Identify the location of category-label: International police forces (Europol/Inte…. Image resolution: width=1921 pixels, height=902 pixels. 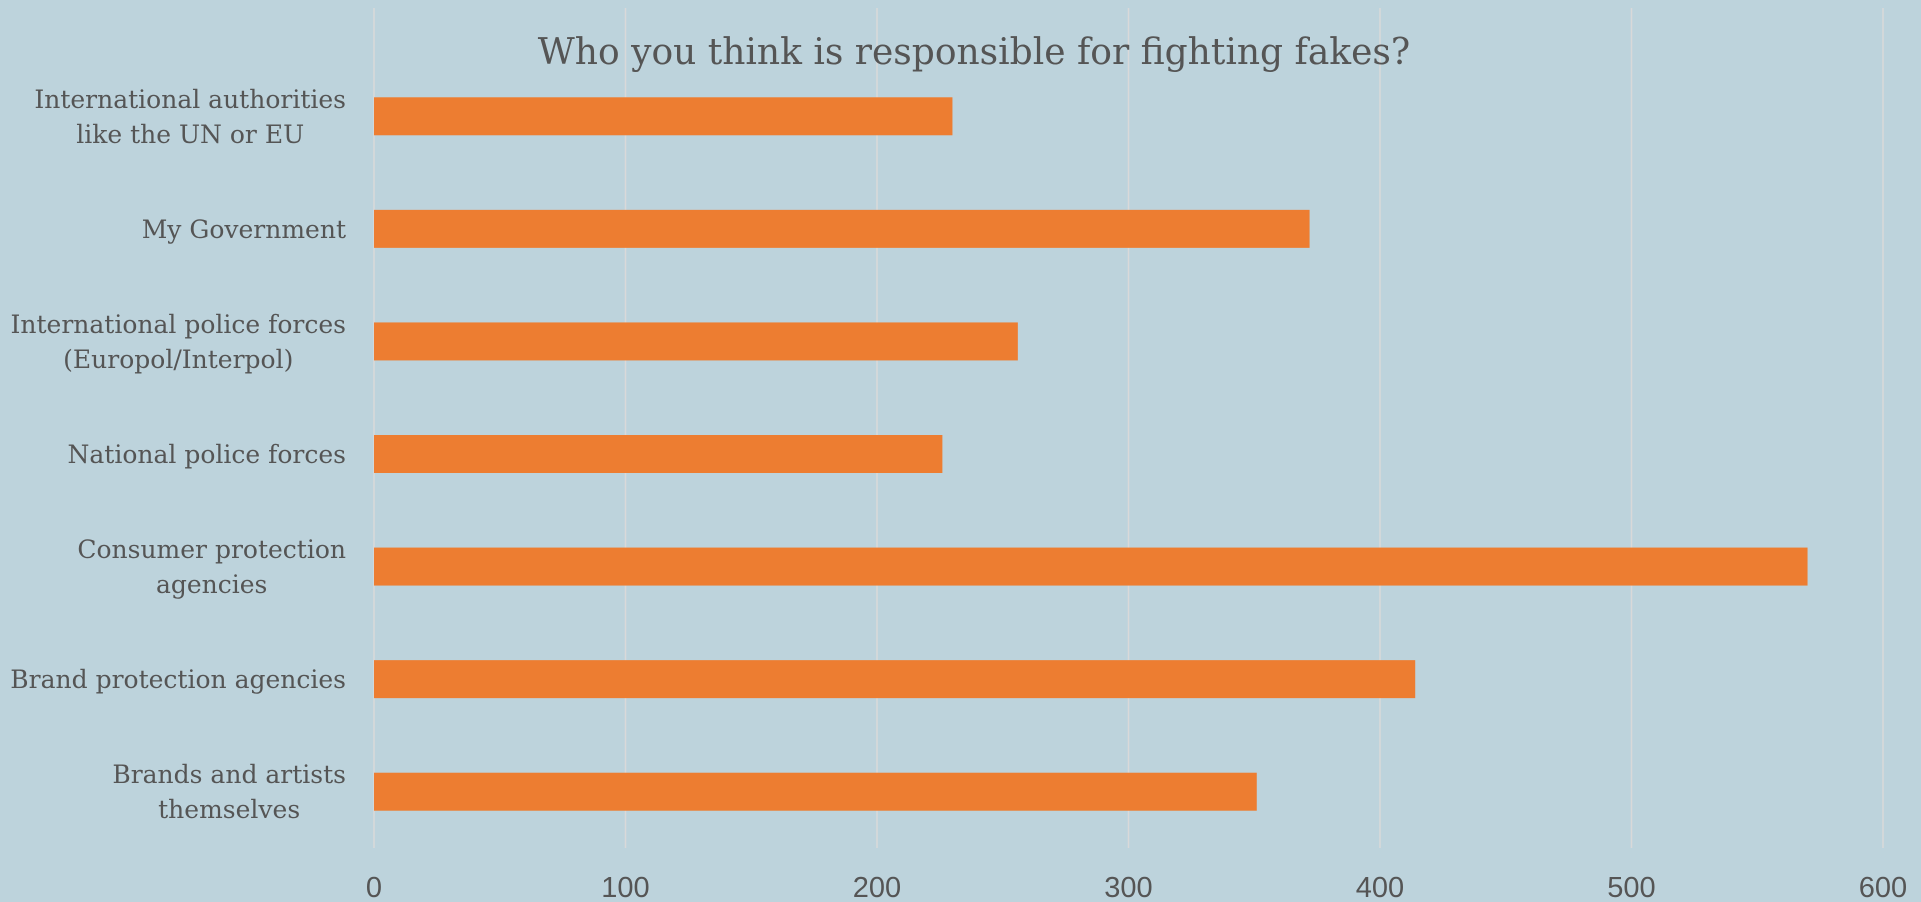
(179, 342).